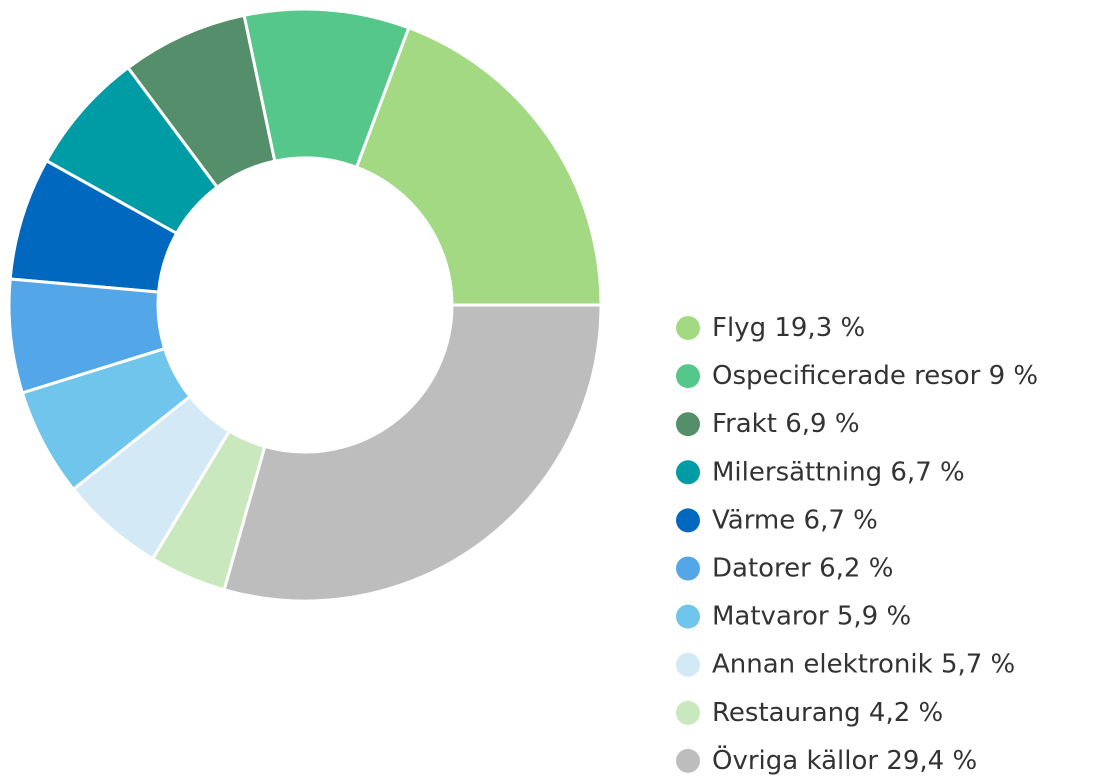 Image resolution: width=1109 pixels, height=779 pixels. What do you see at coordinates (822, 664) in the screenshot?
I see `legend-category: Annan elektronik` at bounding box center [822, 664].